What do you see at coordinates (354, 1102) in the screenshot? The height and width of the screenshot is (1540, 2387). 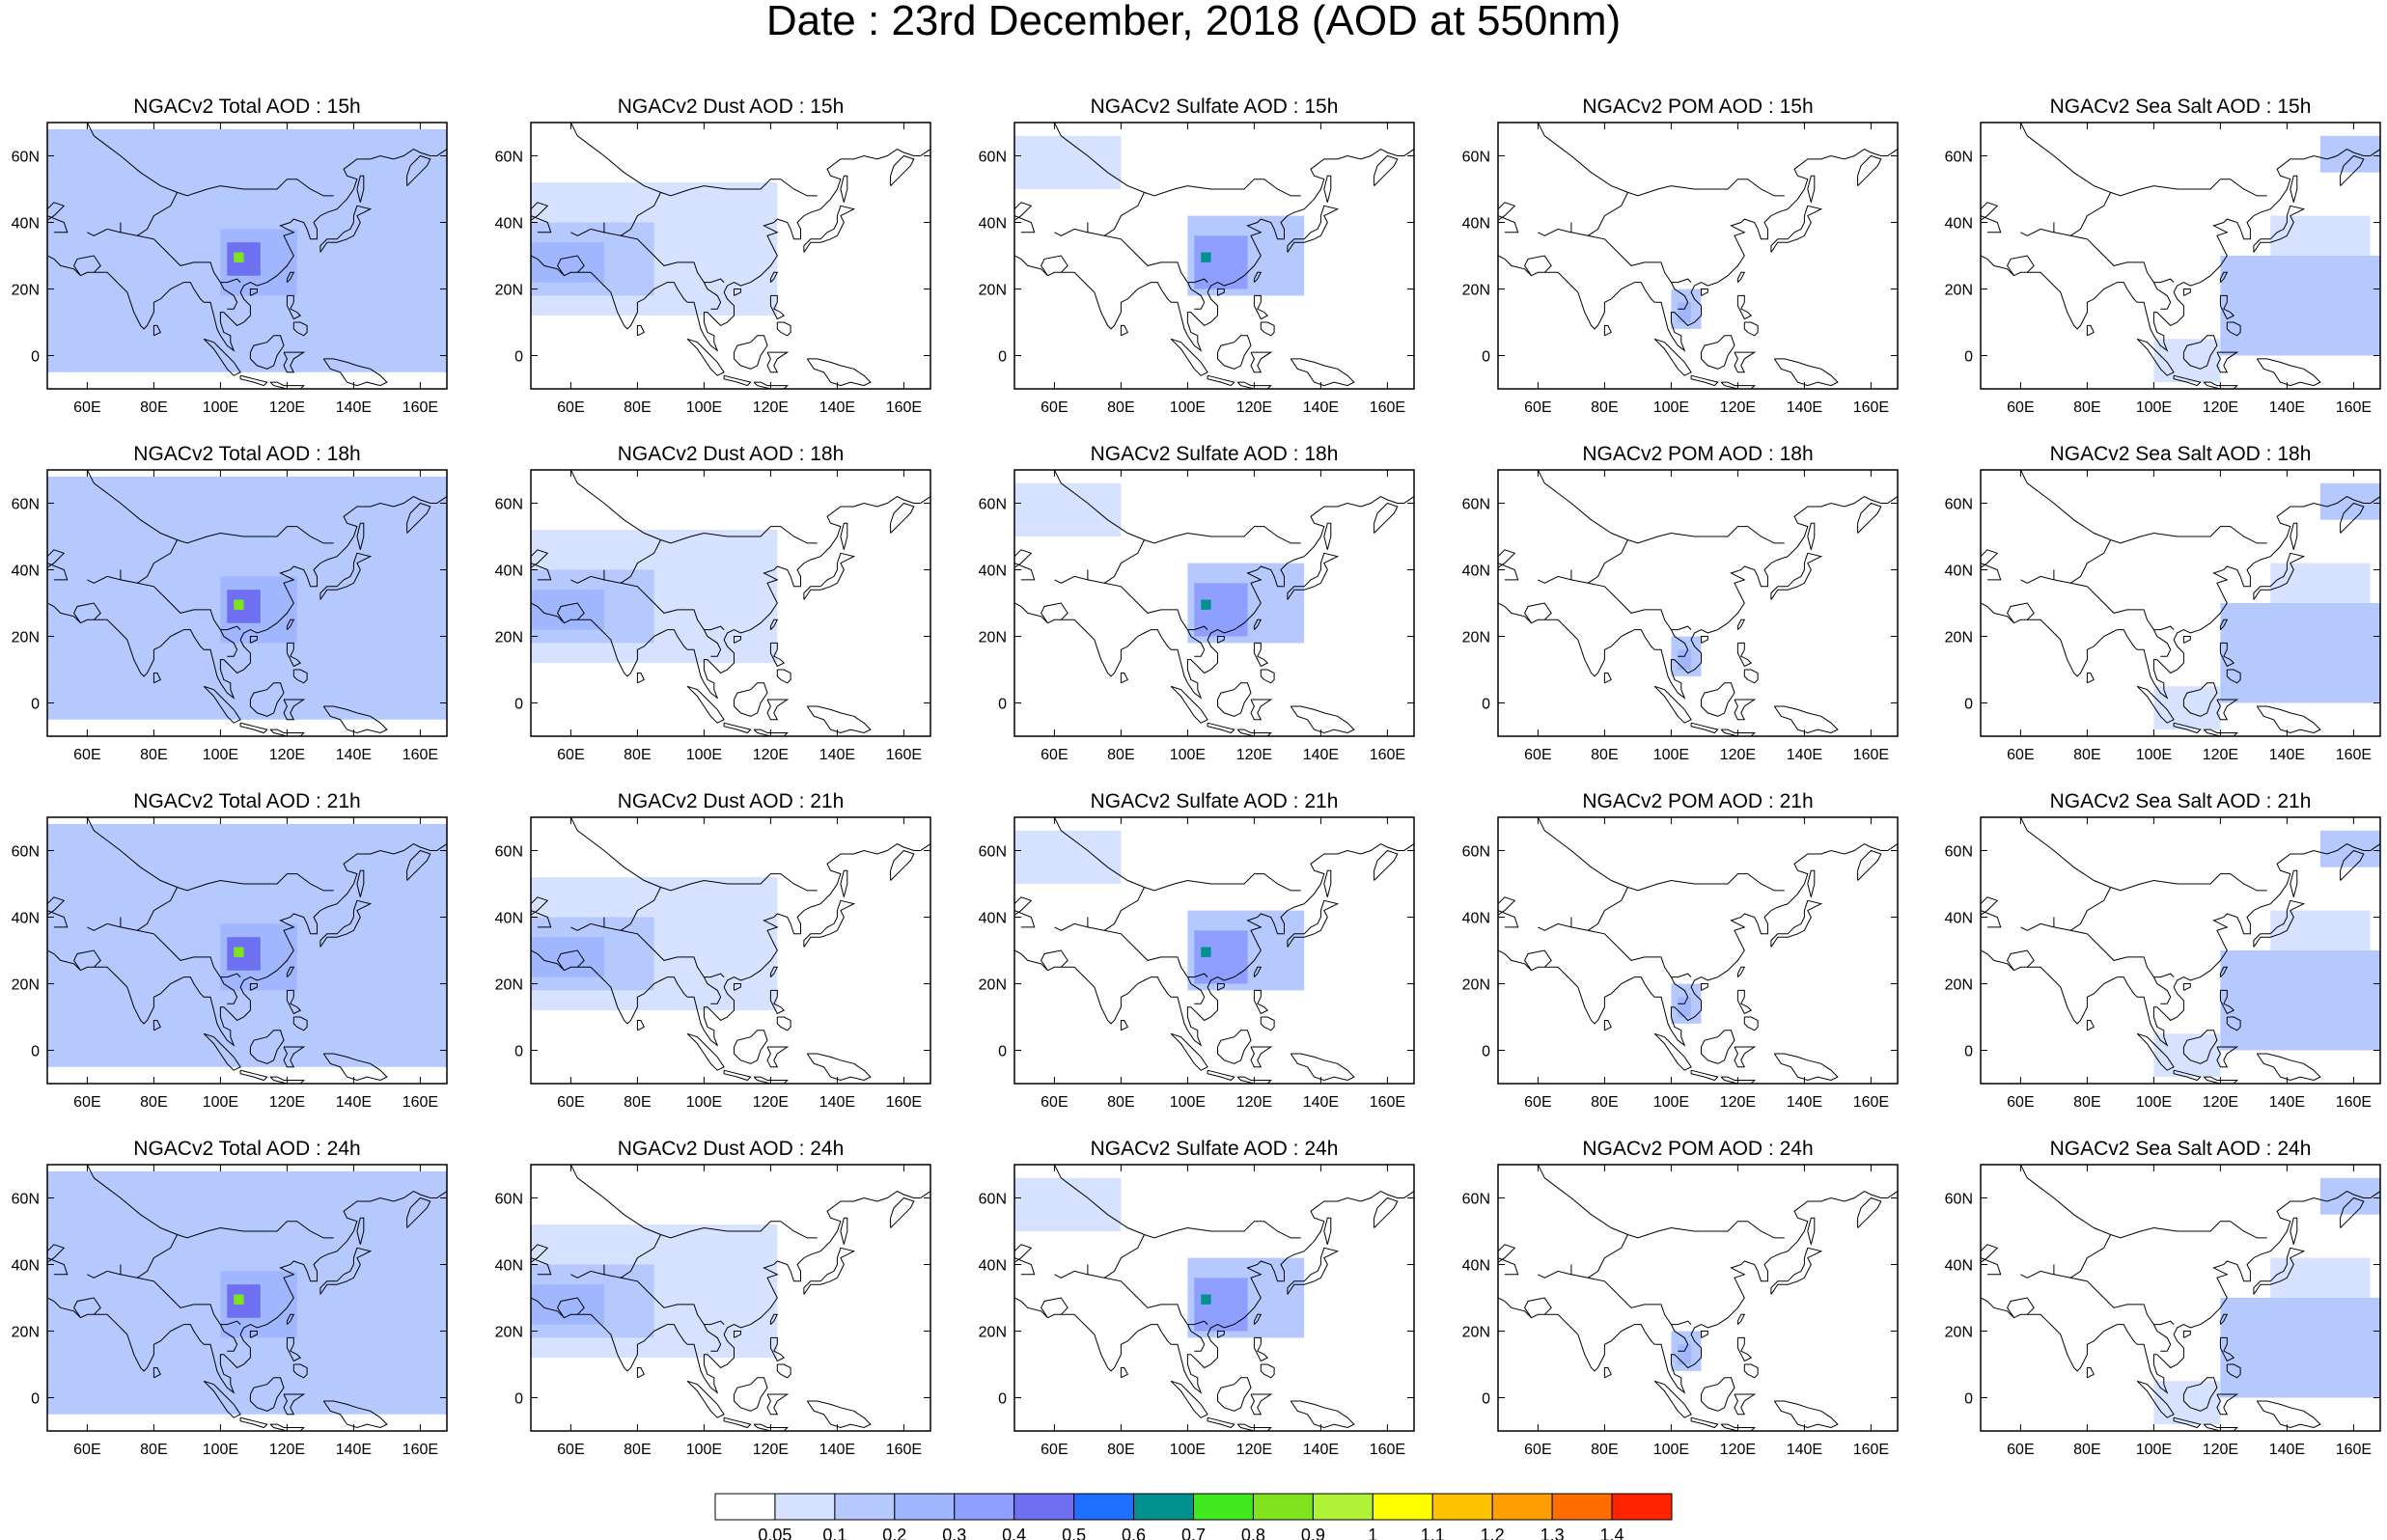 I see `lon-tick-label: 140E` at bounding box center [354, 1102].